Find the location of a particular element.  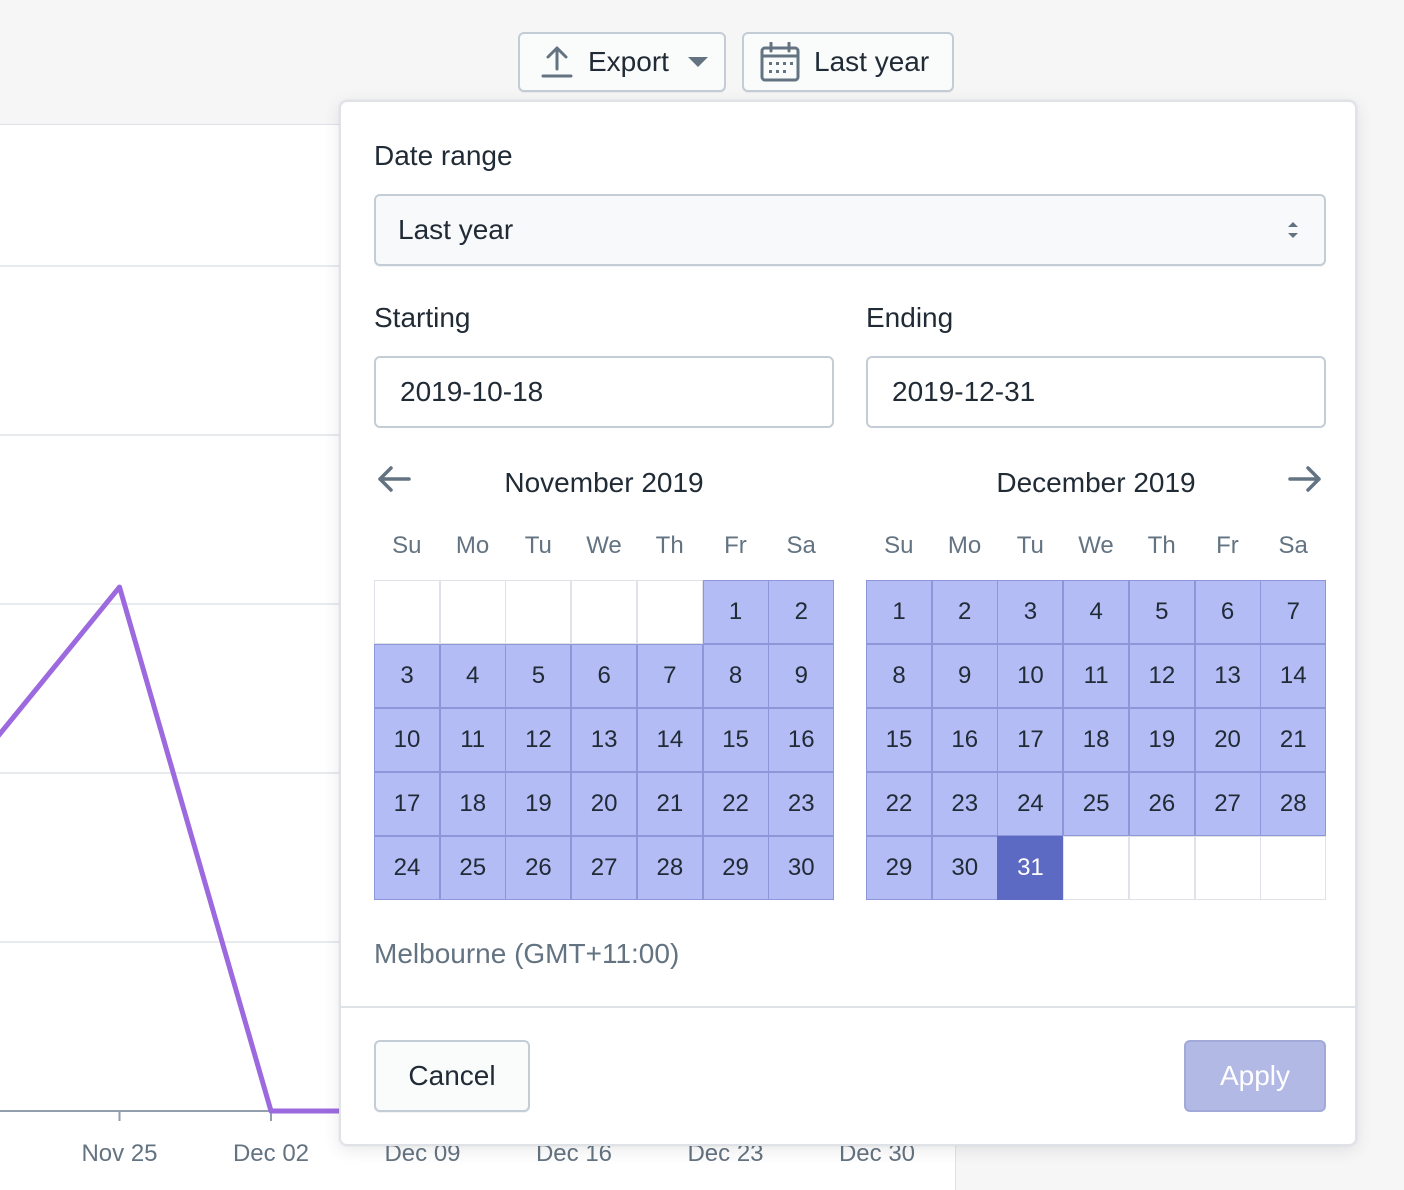

cancel-button: Cancel is located at coordinates (452, 1076).